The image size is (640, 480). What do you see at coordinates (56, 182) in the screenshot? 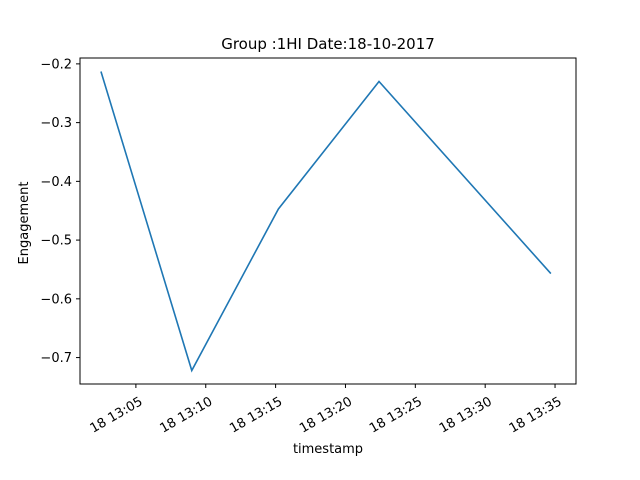
I see `y-tick-label: −0.4` at bounding box center [56, 182].